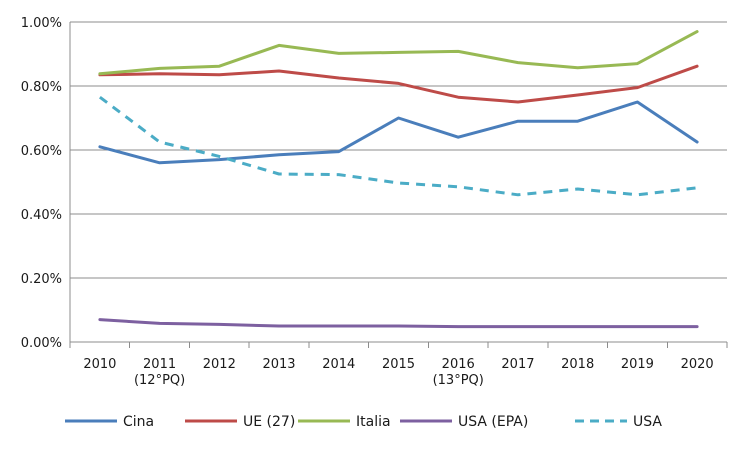  I want to click on y-tick-label: 0.40%, so click(41, 215).